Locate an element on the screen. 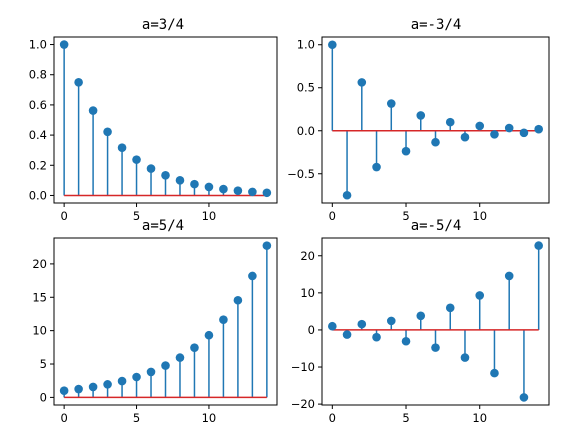 This screenshot has height=444, width=577. subplot-title: a=3/4 is located at coordinates (163, 25).